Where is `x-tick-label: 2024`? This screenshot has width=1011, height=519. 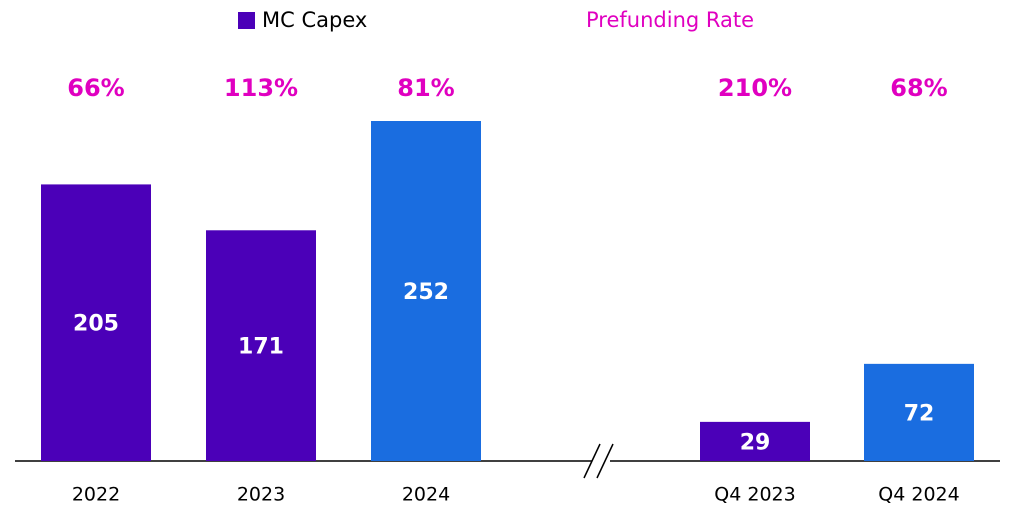 x-tick-label: 2024 is located at coordinates (426, 495).